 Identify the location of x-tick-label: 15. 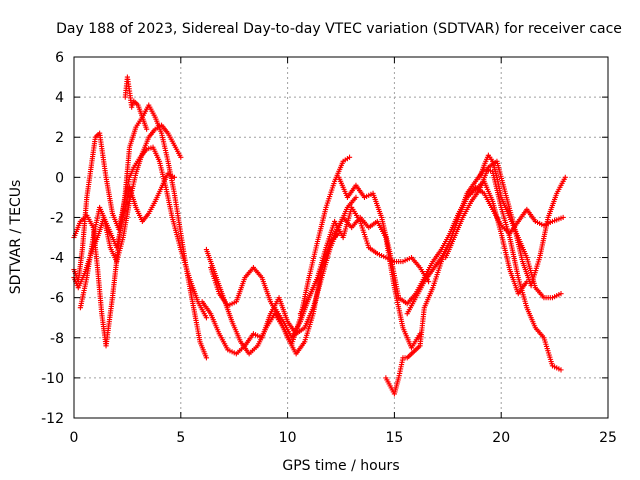
(394, 438).